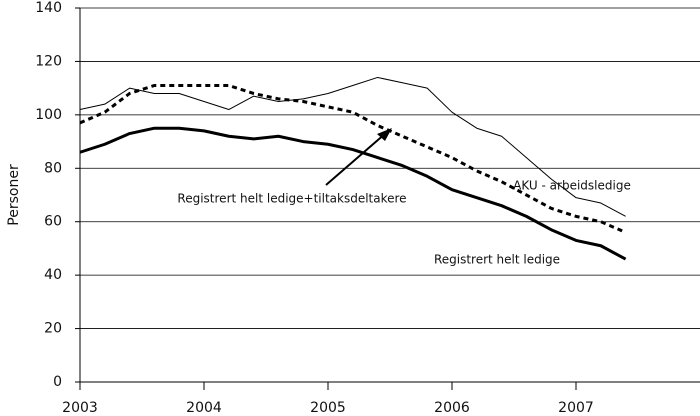 The width and height of the screenshot is (700, 416). I want to click on annotation-arrow, so click(356, 159).